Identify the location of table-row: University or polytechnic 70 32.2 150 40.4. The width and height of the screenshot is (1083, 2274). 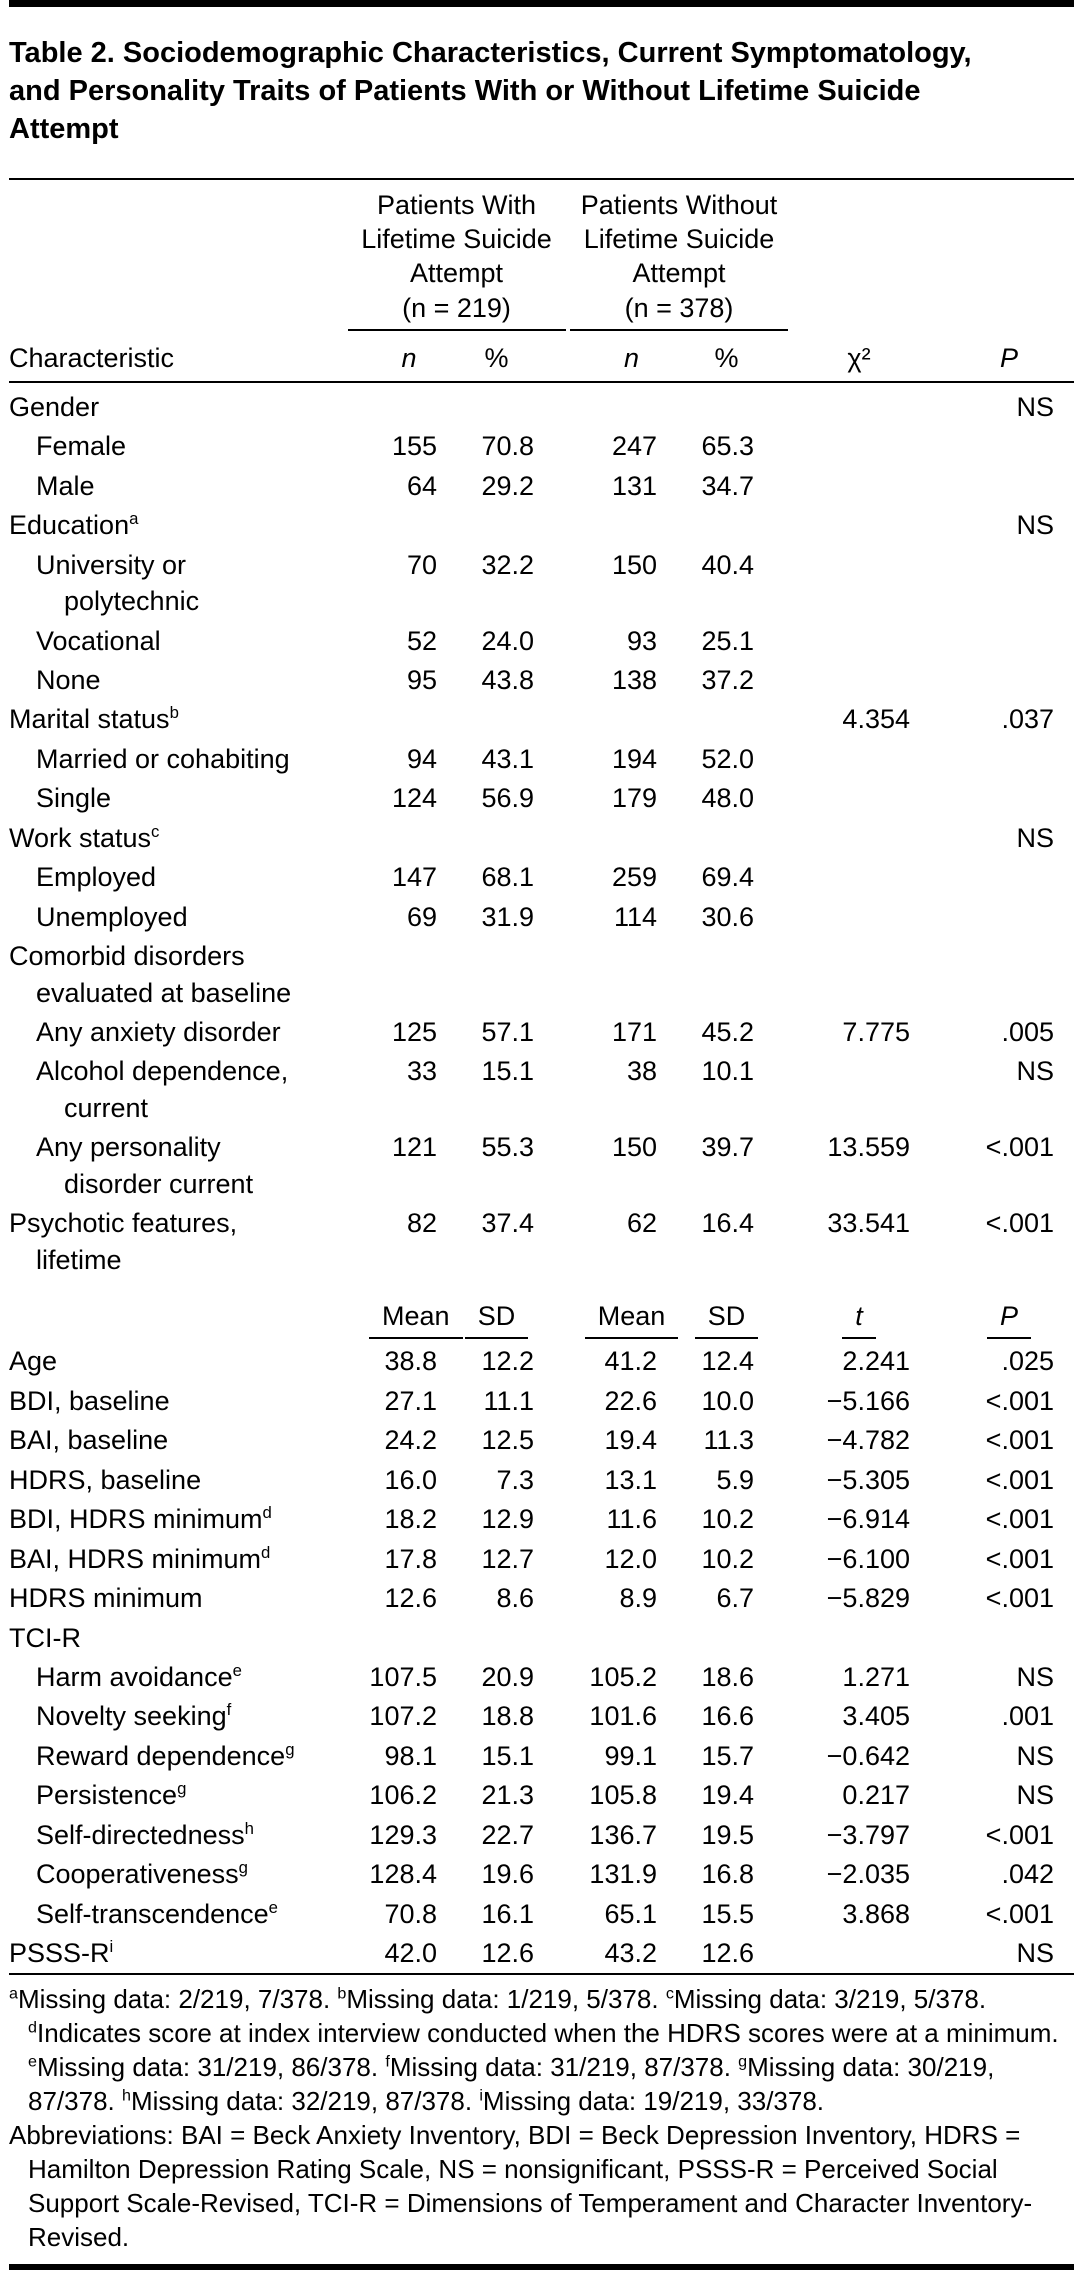
(541, 583).